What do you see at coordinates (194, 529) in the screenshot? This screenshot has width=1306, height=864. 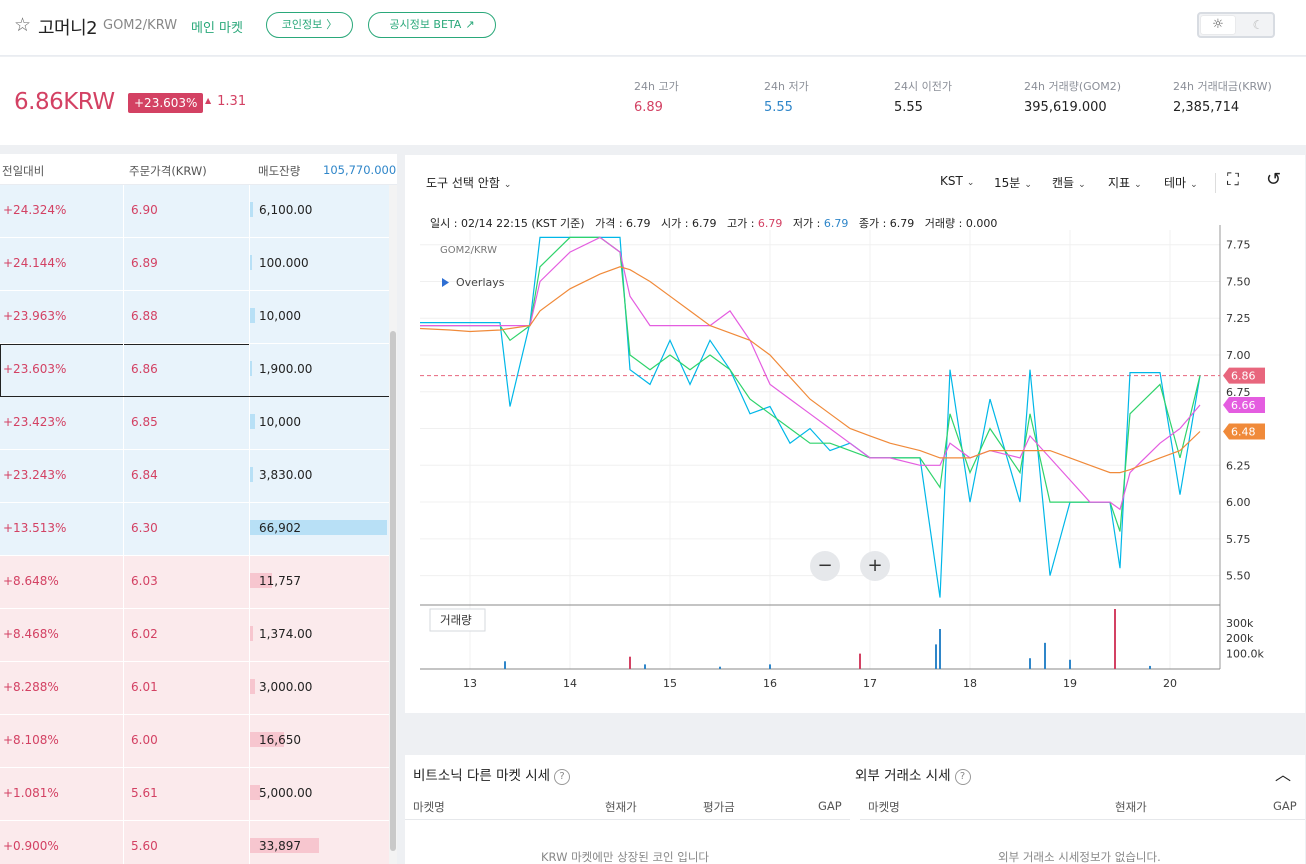 I see `orderbook-row: +13.513% 6.30 66,902` at bounding box center [194, 529].